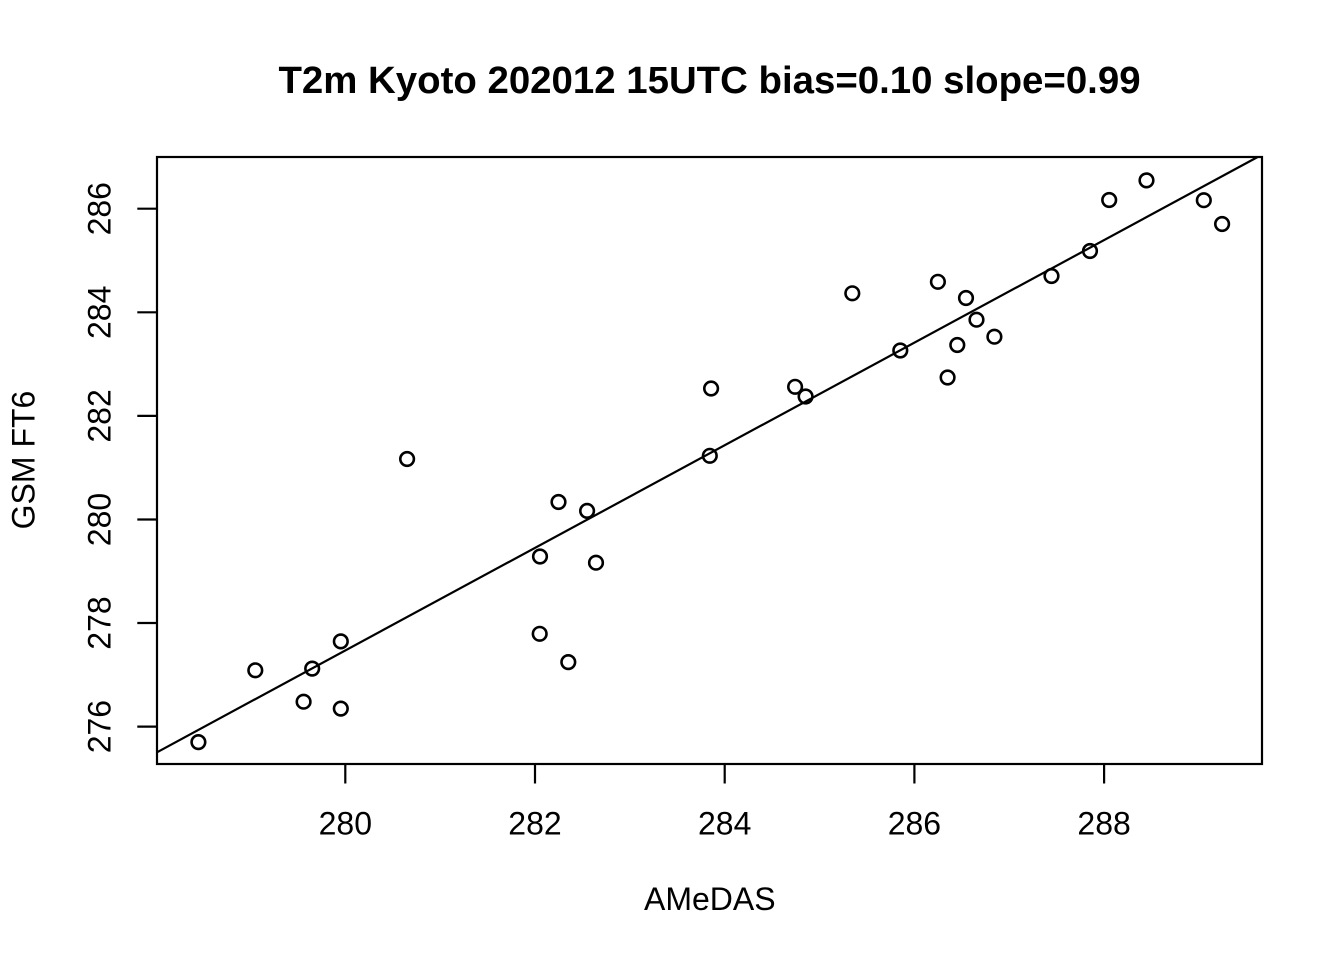 Image resolution: width=1344 pixels, height=960 pixels. Describe the element at coordinates (710, 899) in the screenshot. I see `svg-text: AMeDAS` at that location.